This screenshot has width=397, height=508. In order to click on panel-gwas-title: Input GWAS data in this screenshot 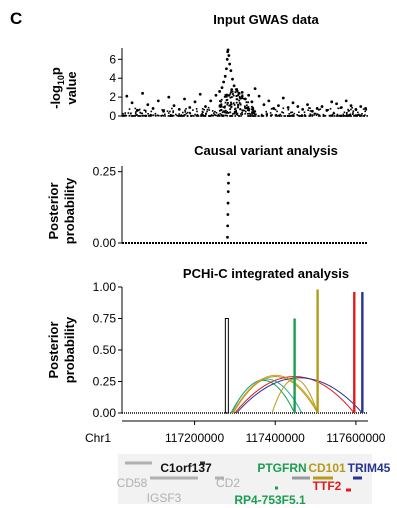, I will do `click(266, 19)`.